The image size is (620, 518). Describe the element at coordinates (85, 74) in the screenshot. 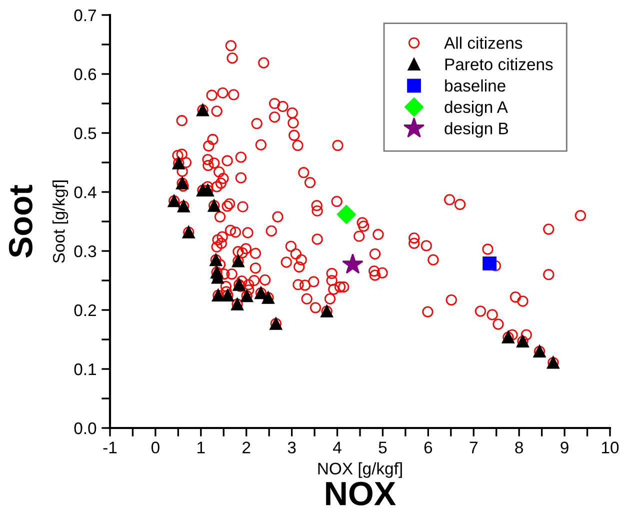

I see `y-tick-label: 0.6` at that location.